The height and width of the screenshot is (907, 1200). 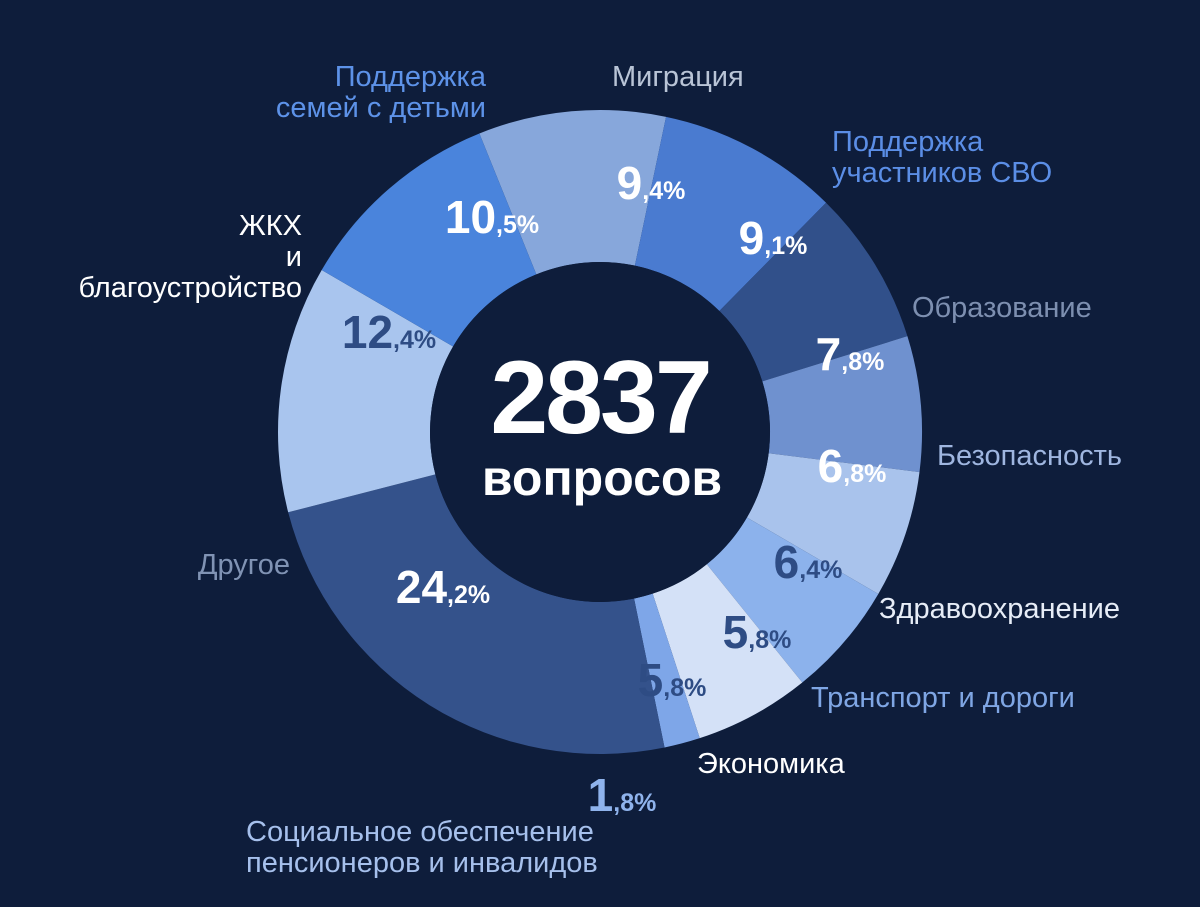 I want to click on slice-category-label: Другое, so click(x=243, y=565).